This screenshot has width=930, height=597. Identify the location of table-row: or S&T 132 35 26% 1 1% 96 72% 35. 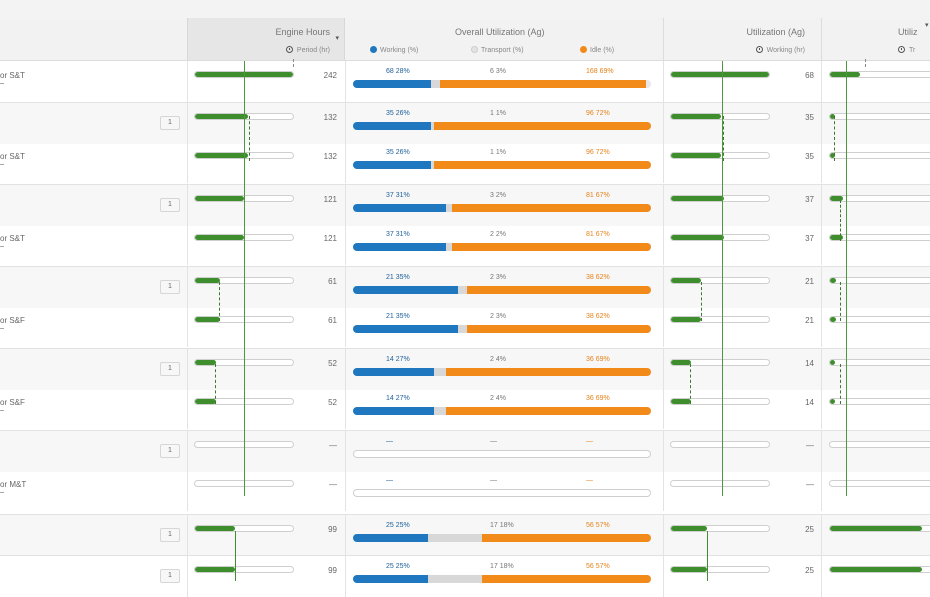
(465, 162).